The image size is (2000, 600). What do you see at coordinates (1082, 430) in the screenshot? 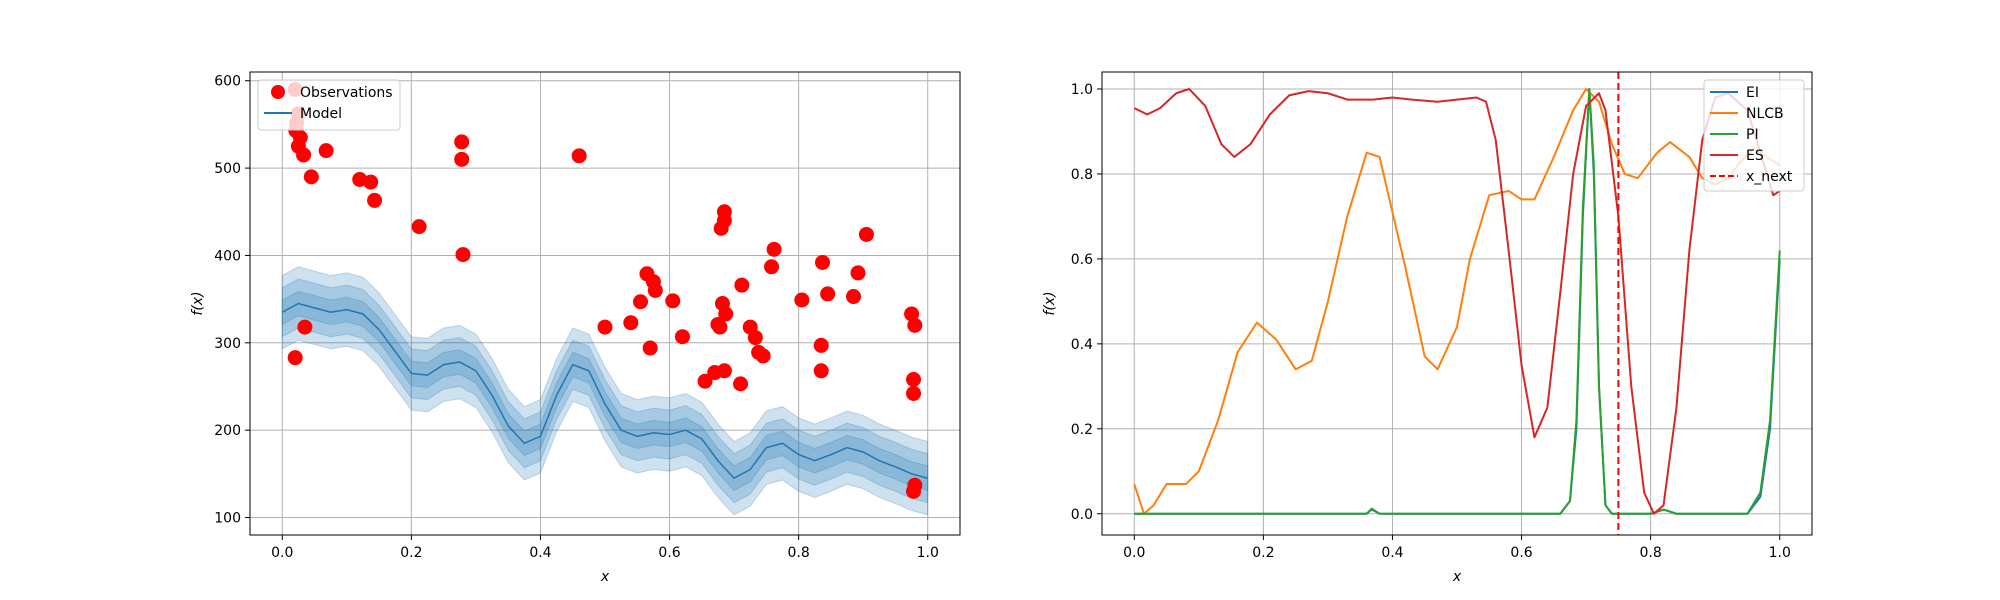
I see `right-ytick-label: 0.2` at bounding box center [1082, 430].